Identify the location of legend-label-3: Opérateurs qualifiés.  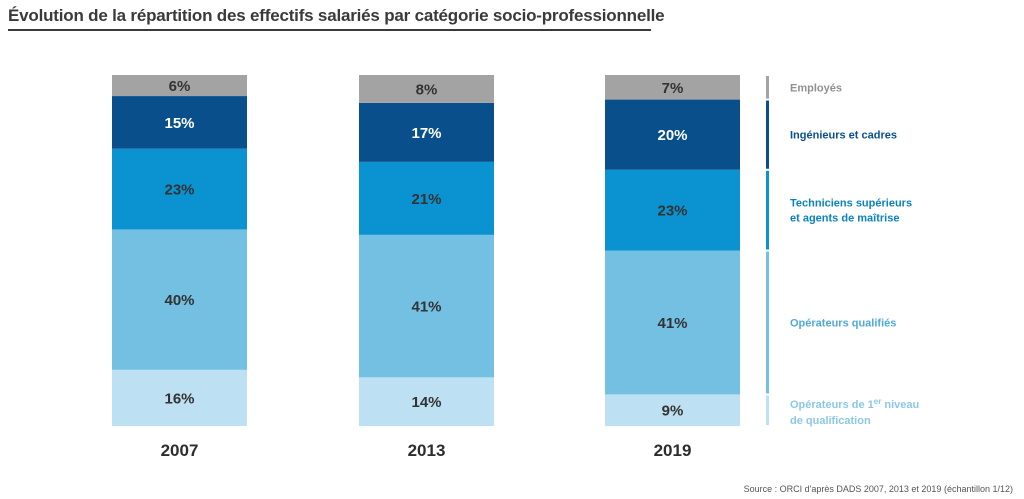
(843, 323).